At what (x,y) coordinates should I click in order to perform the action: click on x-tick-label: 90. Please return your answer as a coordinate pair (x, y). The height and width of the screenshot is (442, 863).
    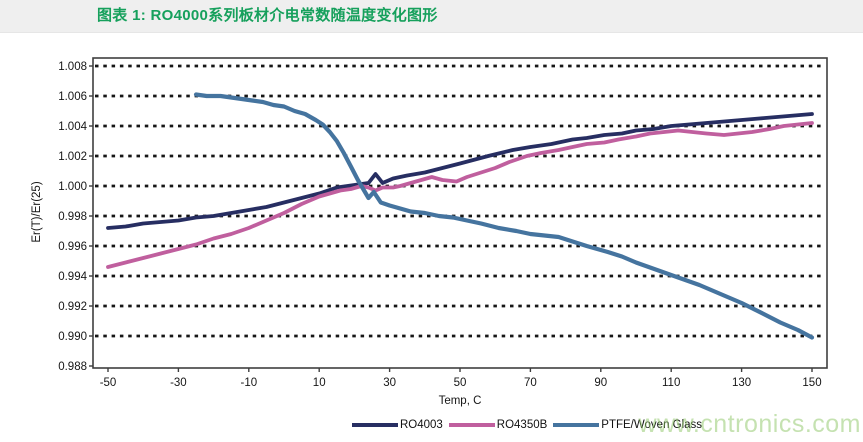
    Looking at the image, I should click on (600, 383).